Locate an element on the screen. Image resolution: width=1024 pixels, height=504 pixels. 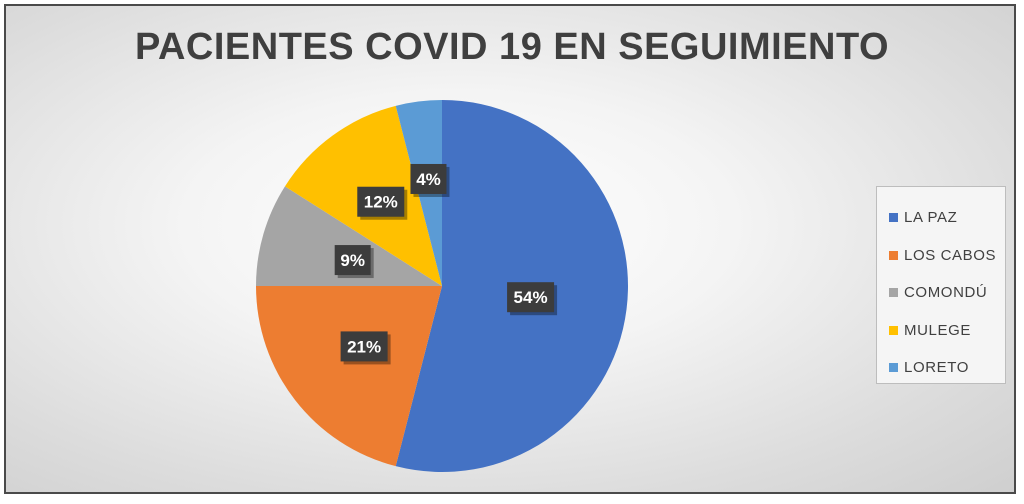
svg-text: 12% is located at coordinates (381, 202).